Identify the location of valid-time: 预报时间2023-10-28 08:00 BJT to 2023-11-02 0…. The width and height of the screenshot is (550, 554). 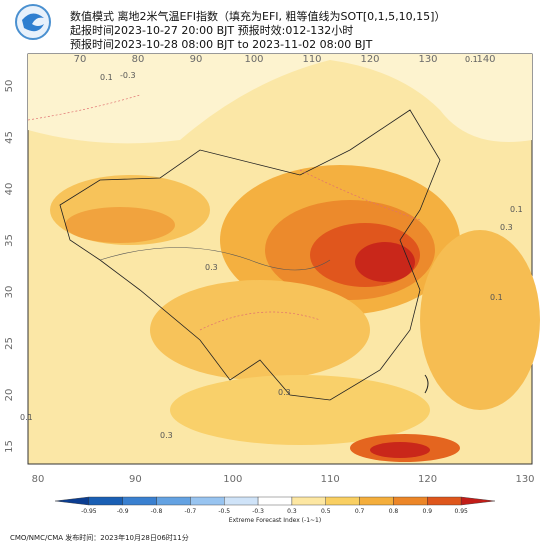
(221, 44).